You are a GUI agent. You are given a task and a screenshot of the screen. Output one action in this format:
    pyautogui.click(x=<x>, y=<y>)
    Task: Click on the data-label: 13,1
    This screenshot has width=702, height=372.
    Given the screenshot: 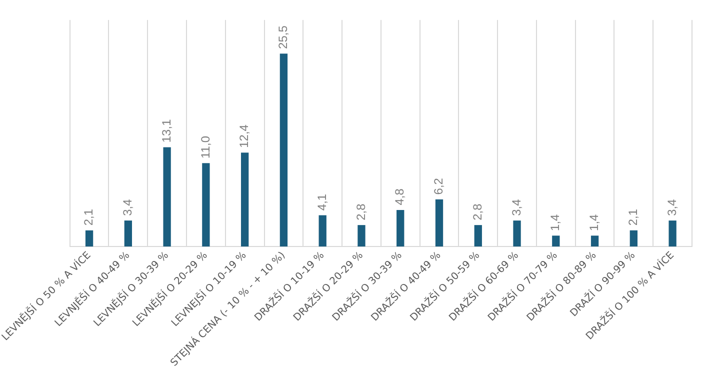 What is the action you would take?
    pyautogui.click(x=166, y=130)
    